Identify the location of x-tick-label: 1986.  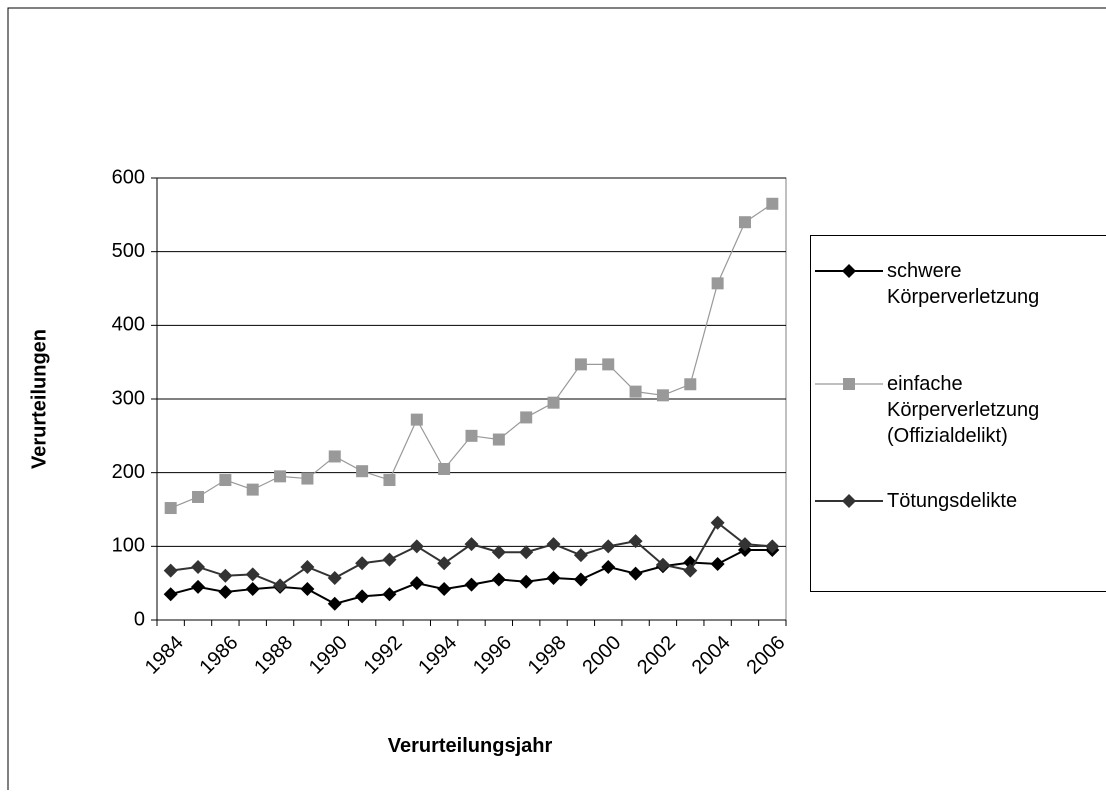
(218, 655).